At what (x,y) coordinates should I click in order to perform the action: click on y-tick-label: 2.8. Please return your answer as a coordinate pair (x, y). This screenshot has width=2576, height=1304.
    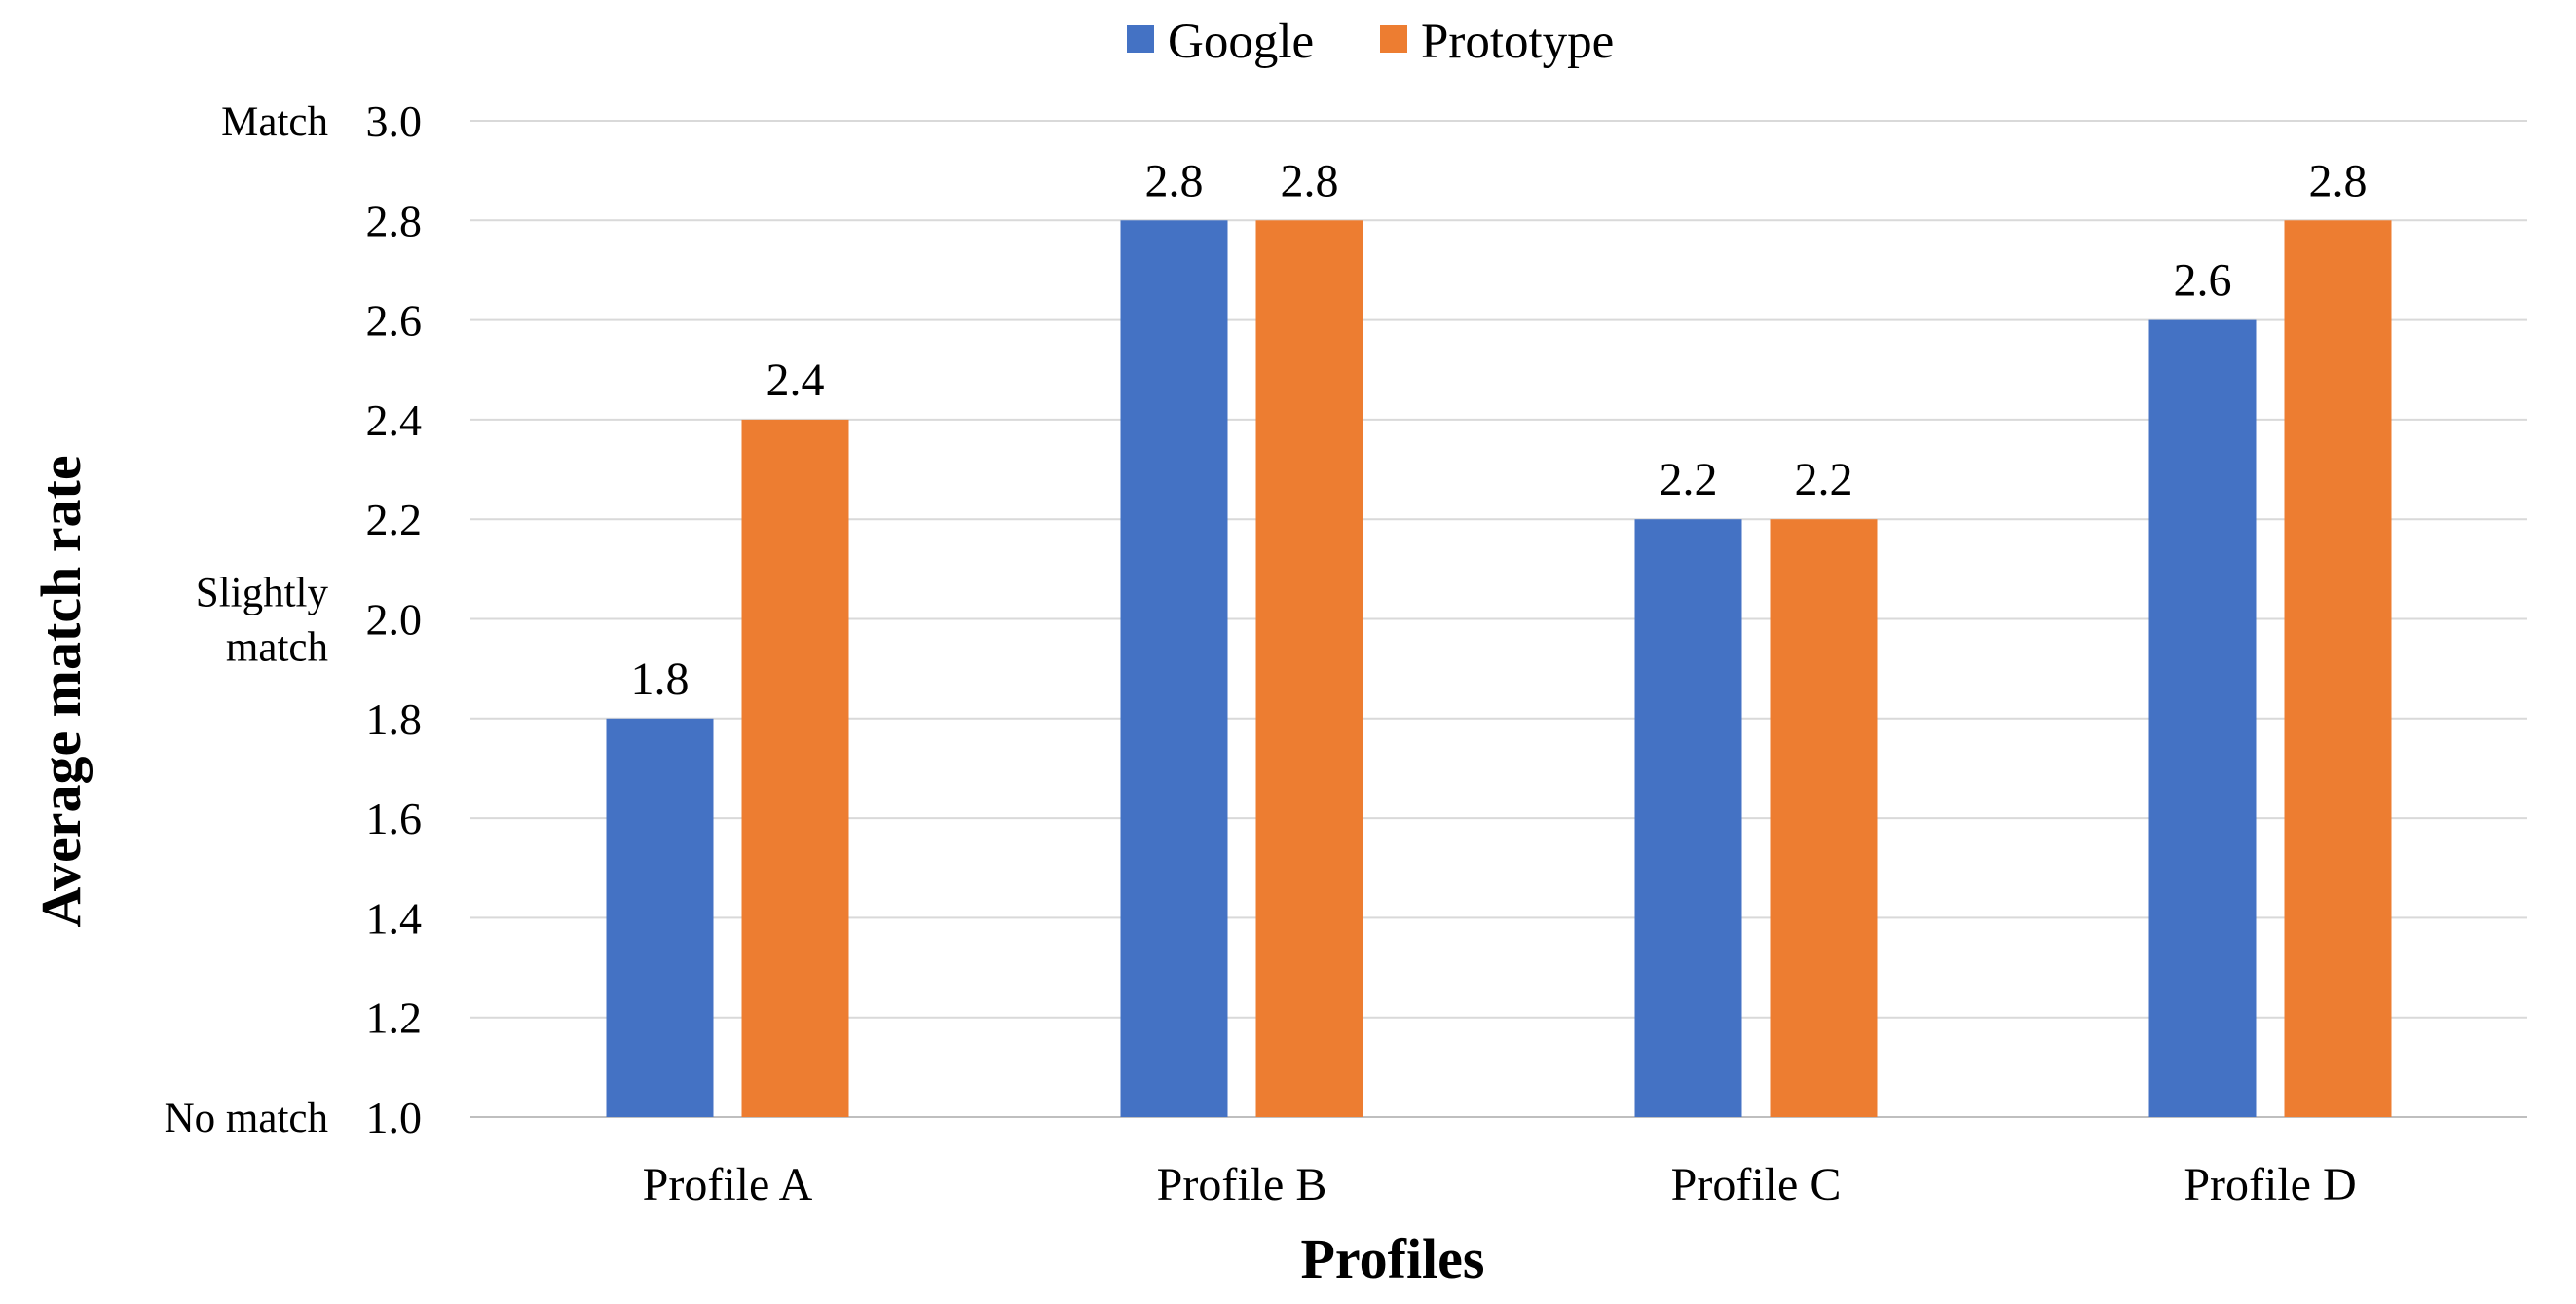
    Looking at the image, I should click on (394, 220).